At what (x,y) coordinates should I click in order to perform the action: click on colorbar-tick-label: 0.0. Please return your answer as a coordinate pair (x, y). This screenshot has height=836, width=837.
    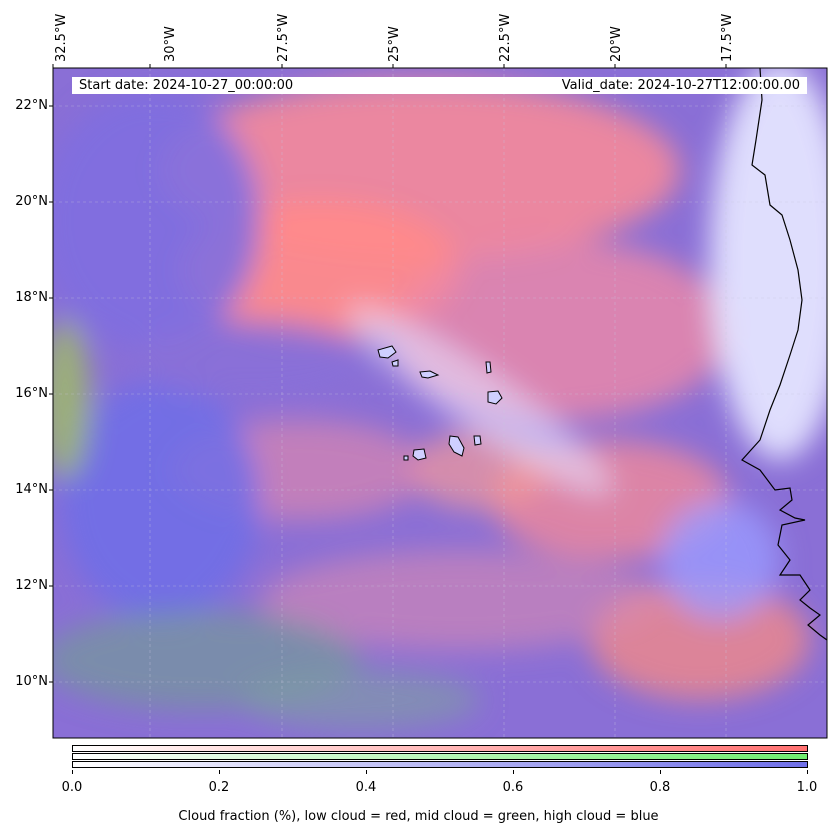
    Looking at the image, I should click on (72, 787).